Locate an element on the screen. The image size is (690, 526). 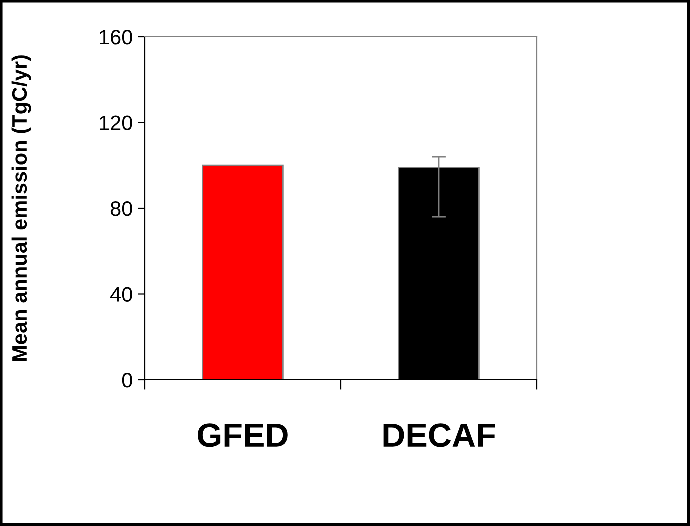
y-tick-label: 40 is located at coordinates (121, 294).